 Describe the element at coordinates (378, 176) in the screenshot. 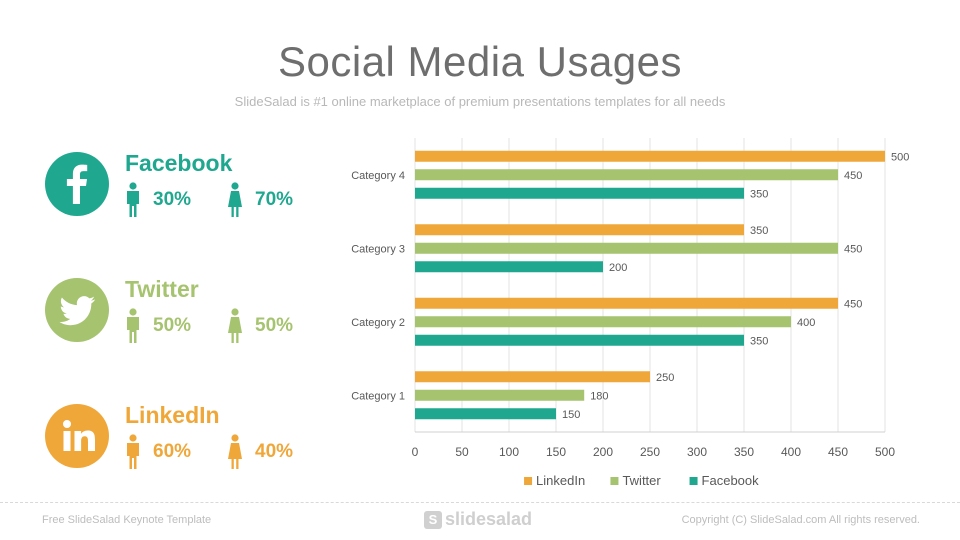

I see `category-label: Category 4` at that location.